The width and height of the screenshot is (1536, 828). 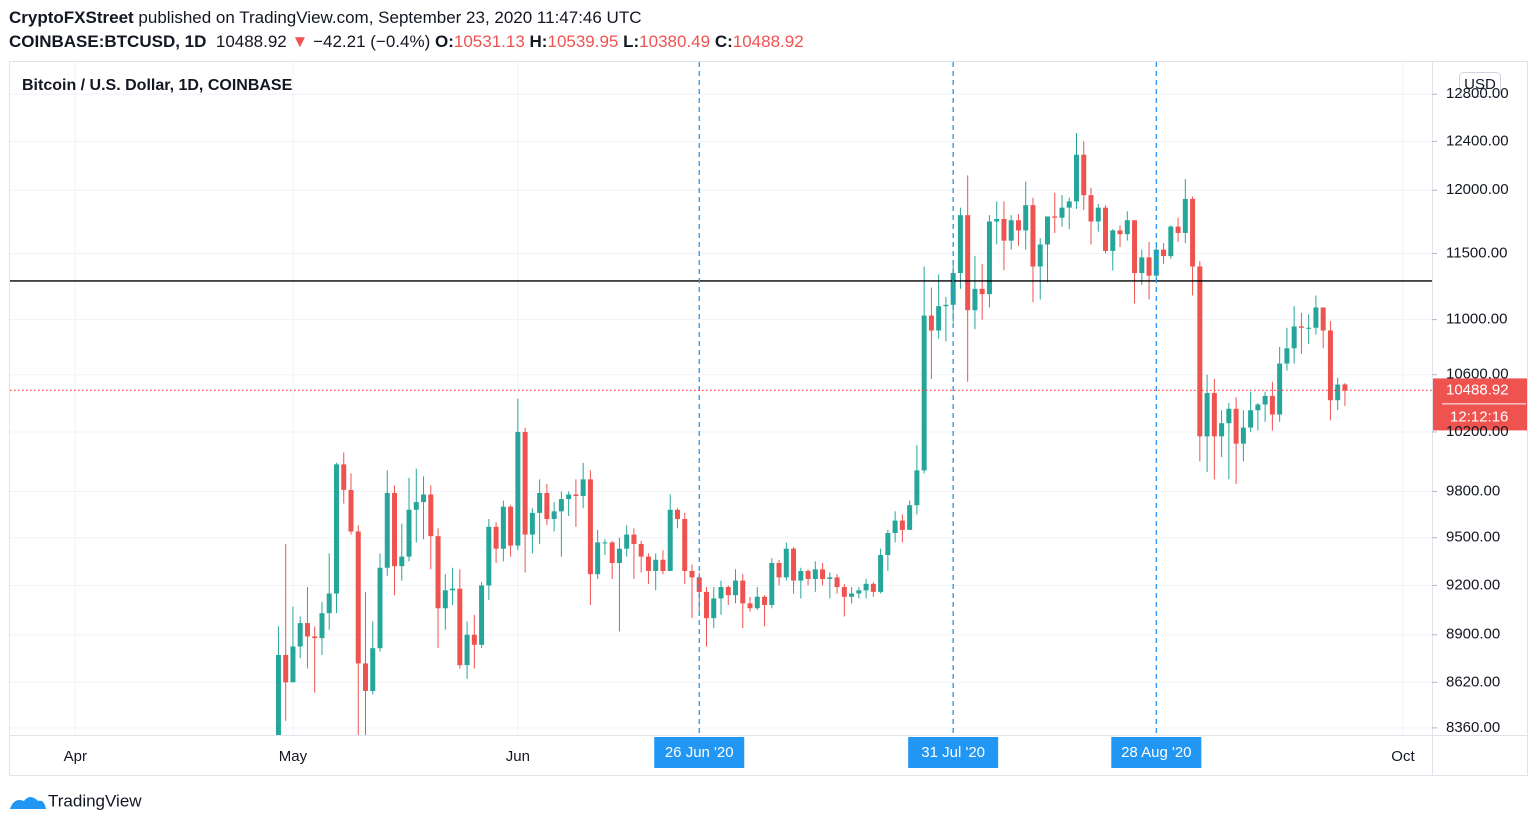 I want to click on h-value: 10539.95, so click(x=583, y=41).